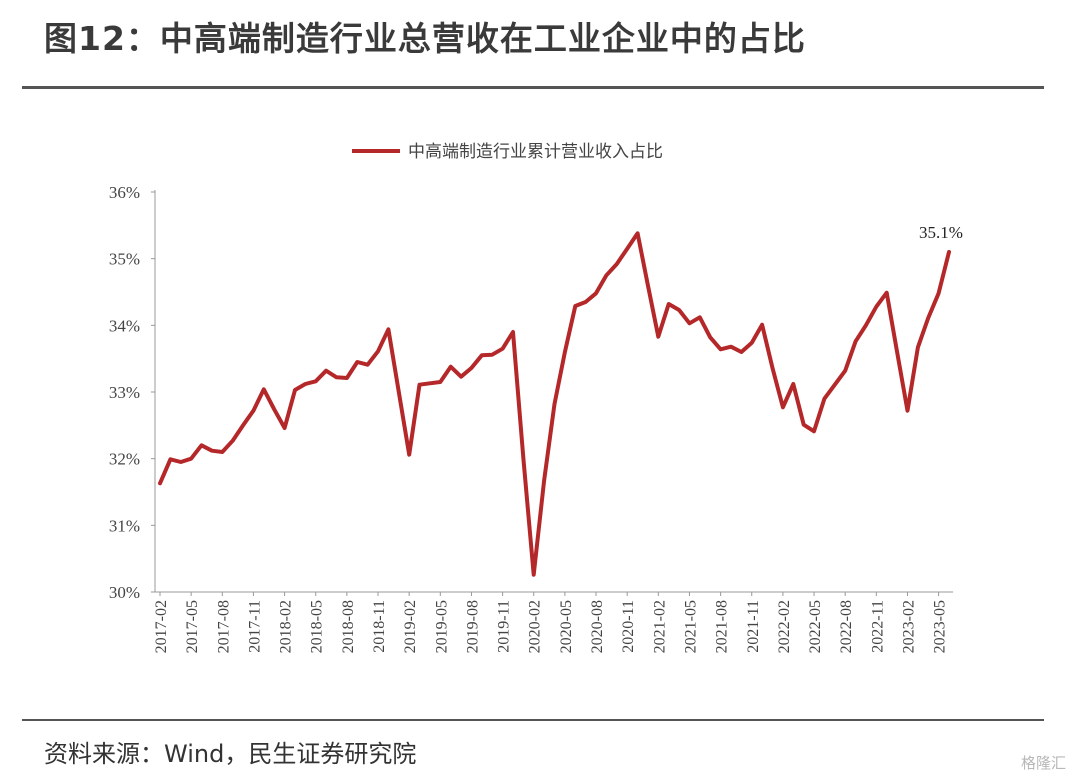 This screenshot has height=783, width=1080. I want to click on x-tick-label: 2019-11, so click(504, 626).